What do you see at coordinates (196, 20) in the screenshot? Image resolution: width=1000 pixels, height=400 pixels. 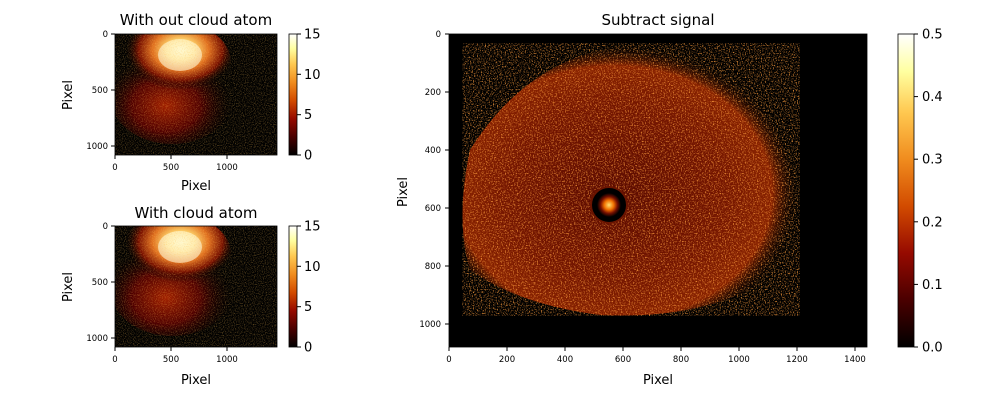 I see `panel-title: With out cloud atom` at bounding box center [196, 20].